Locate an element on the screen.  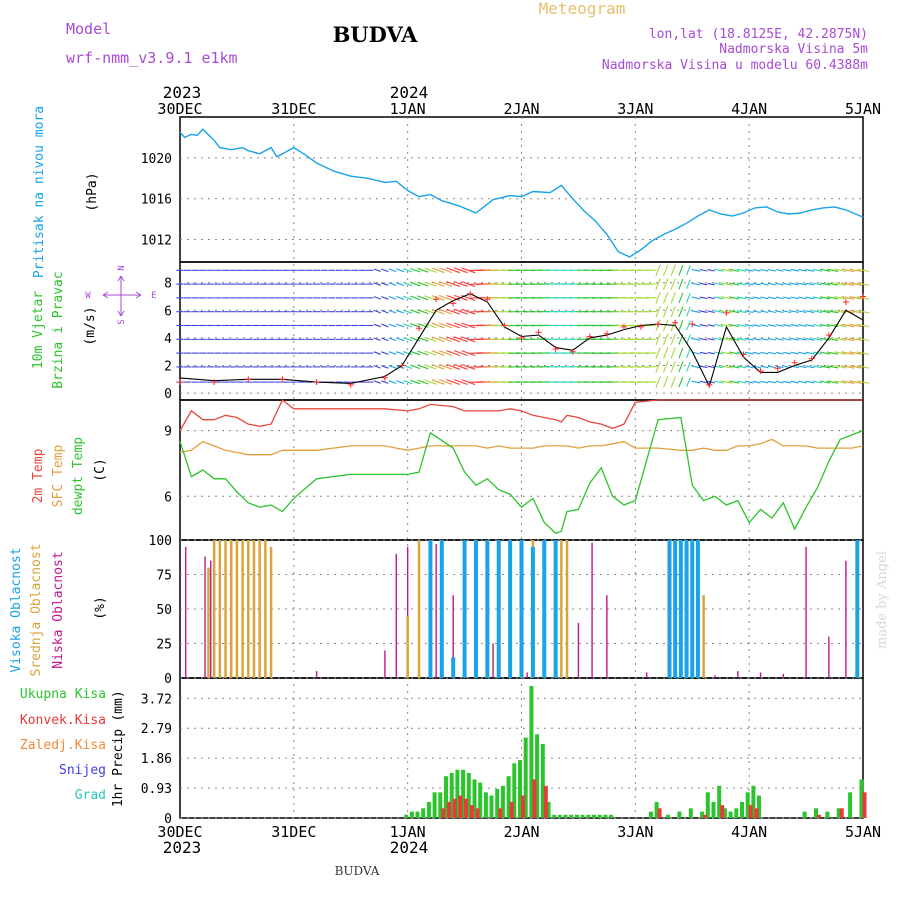
bottom-year-left: 2023 is located at coordinates (182, 847).